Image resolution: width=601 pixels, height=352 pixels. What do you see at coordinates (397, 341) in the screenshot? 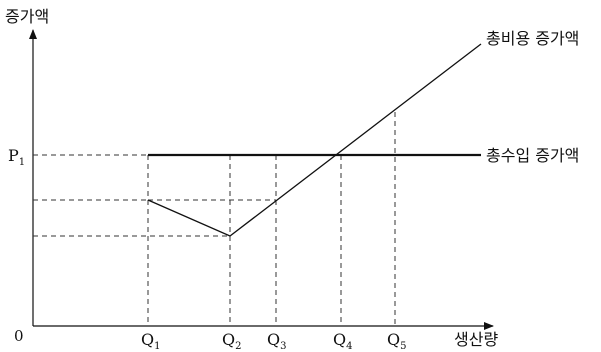
I see `q5-label: Q5` at bounding box center [397, 341].